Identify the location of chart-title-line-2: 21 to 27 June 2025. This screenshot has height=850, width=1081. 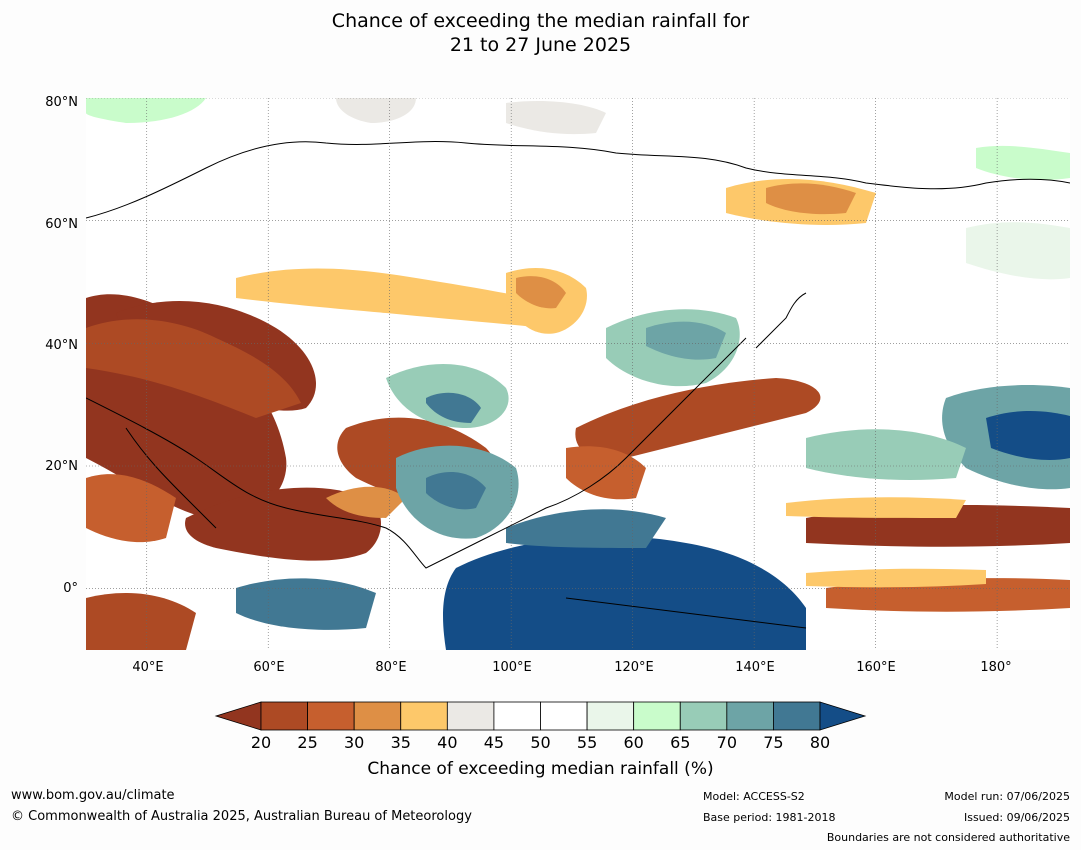
(540, 45).